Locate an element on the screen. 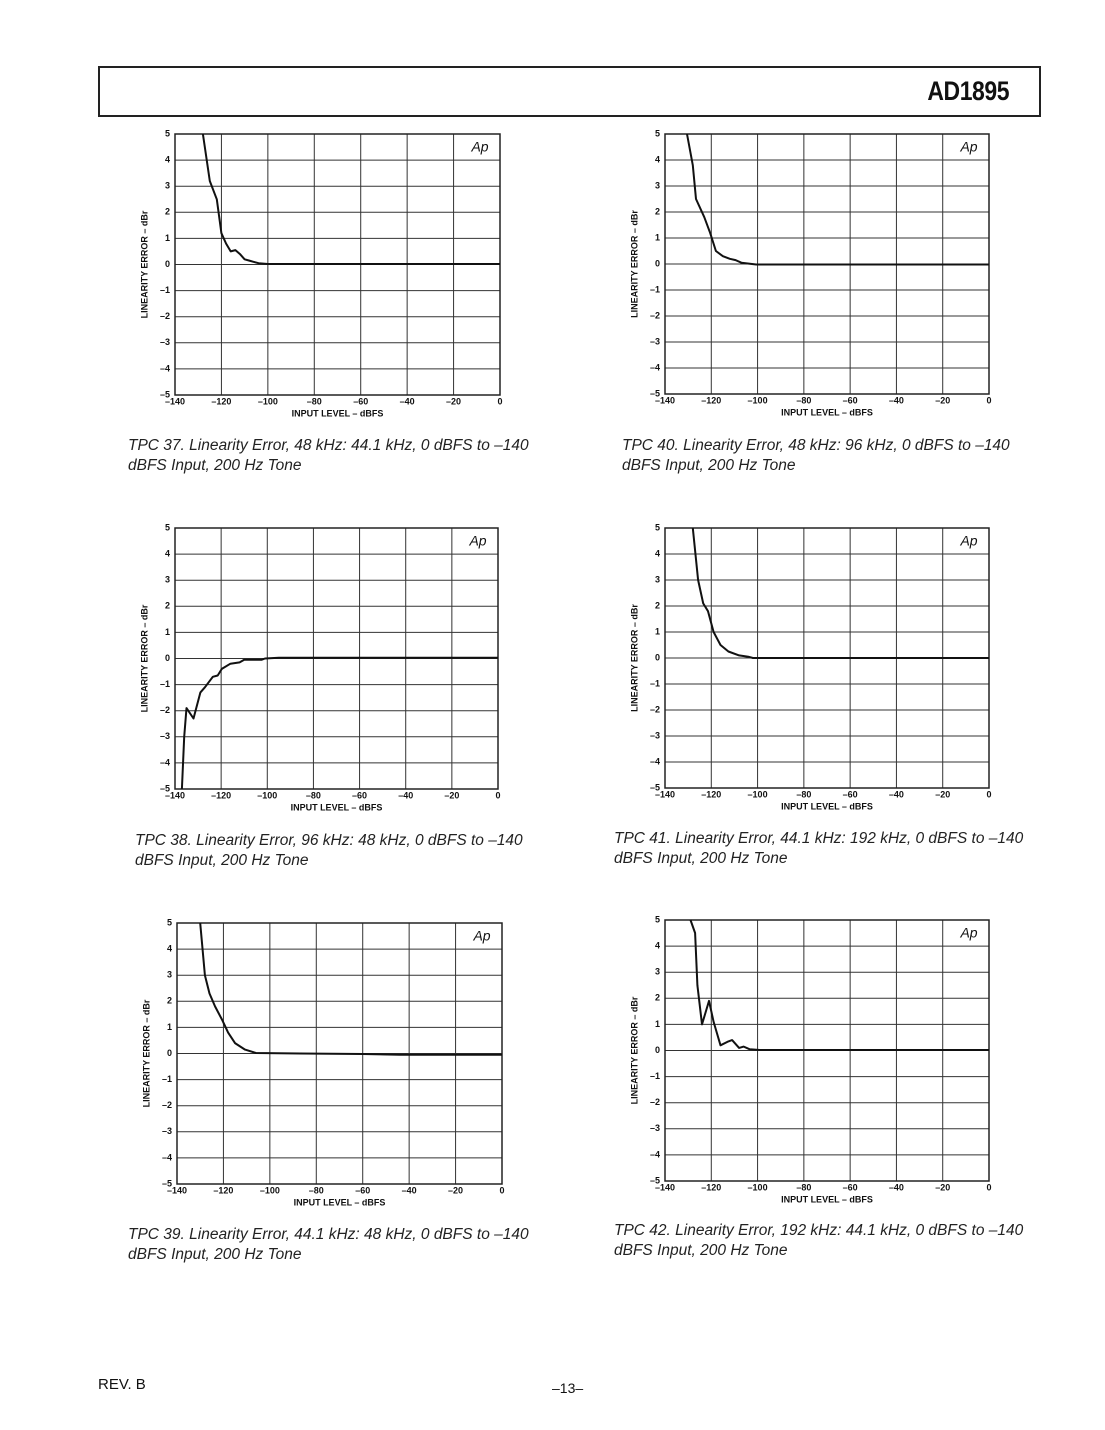  plot-frame is located at coordinates (339, 1053).